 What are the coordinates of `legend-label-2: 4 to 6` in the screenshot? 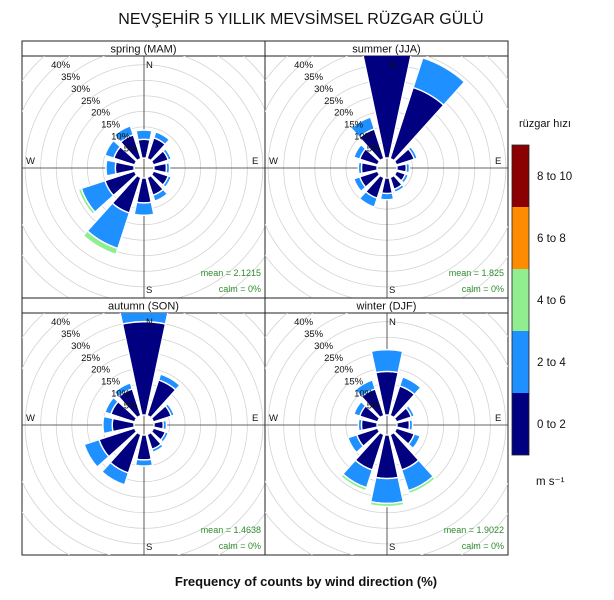 It's located at (551, 301).